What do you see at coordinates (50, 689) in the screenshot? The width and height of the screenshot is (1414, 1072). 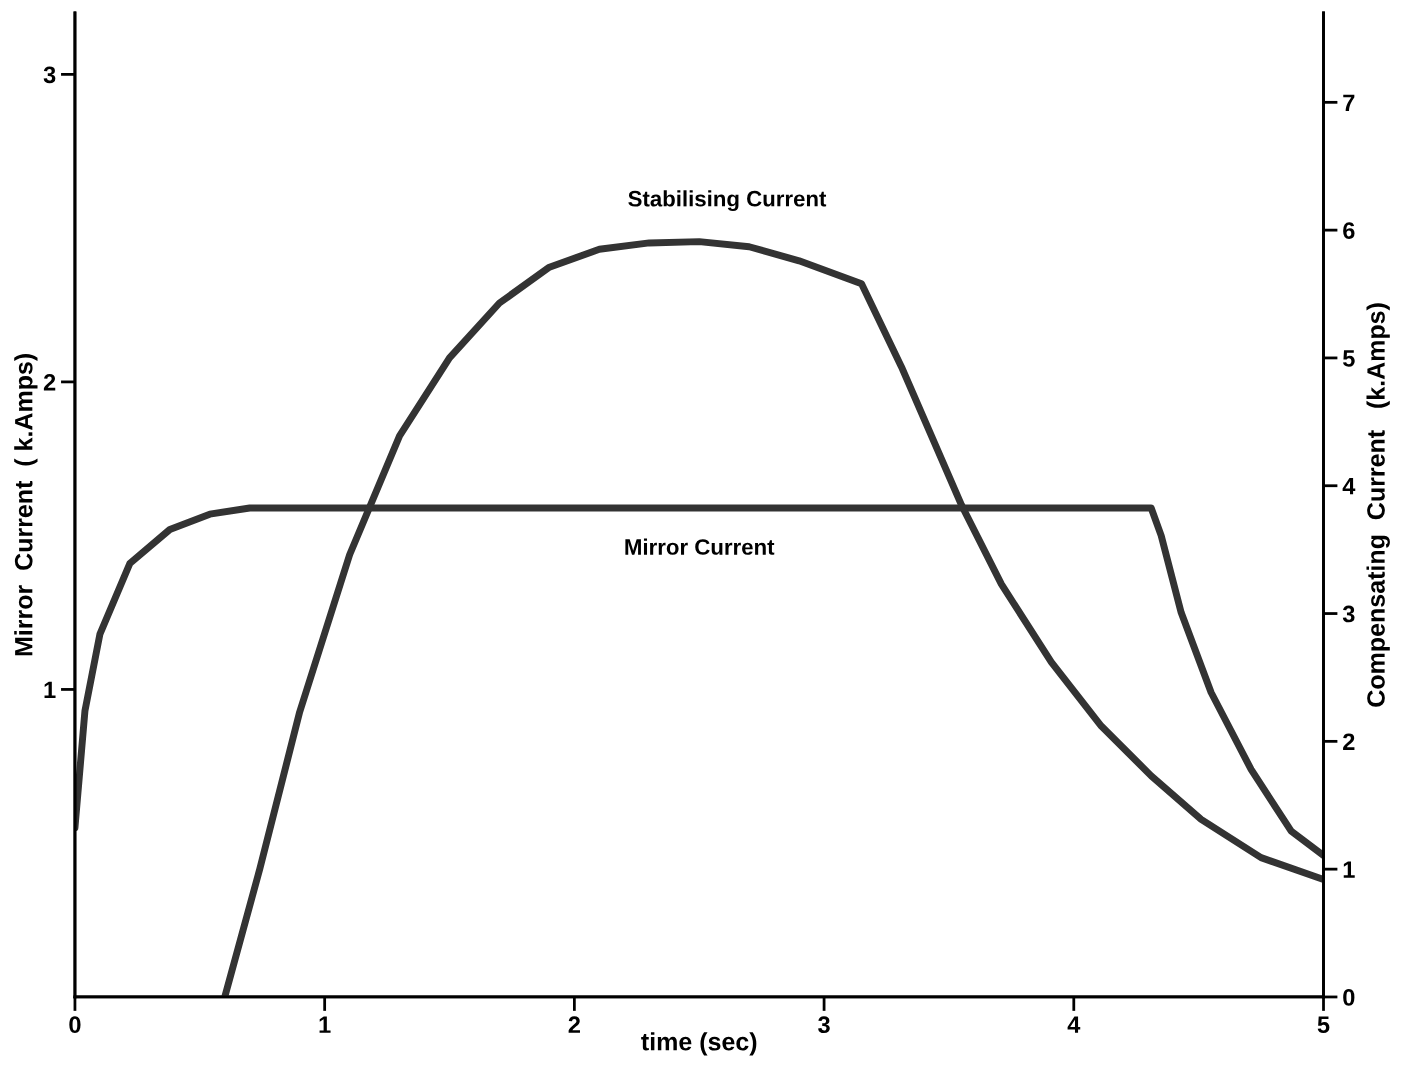 I see `y-tick-label: 1` at bounding box center [50, 689].